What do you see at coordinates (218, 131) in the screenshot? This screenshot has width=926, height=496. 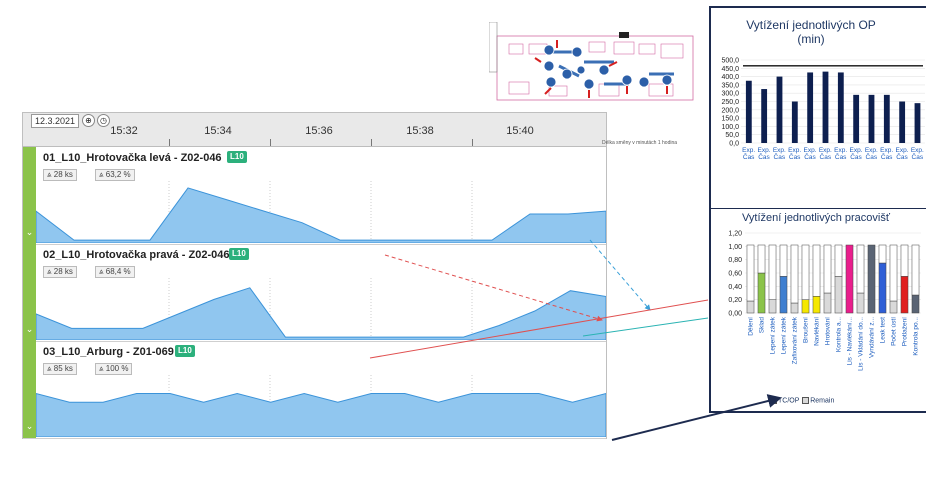 I see `time-tick-label: 15:34` at bounding box center [218, 131].